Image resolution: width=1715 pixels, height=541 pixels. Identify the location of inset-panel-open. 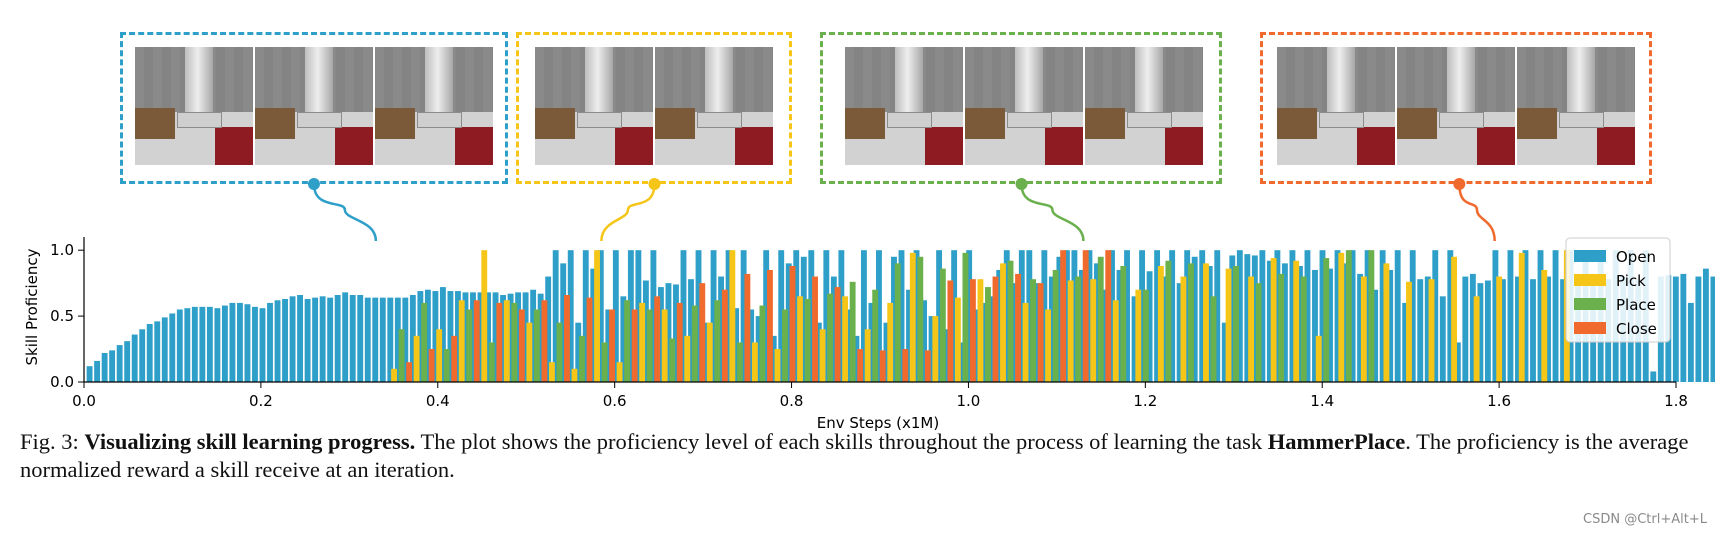
(314, 108).